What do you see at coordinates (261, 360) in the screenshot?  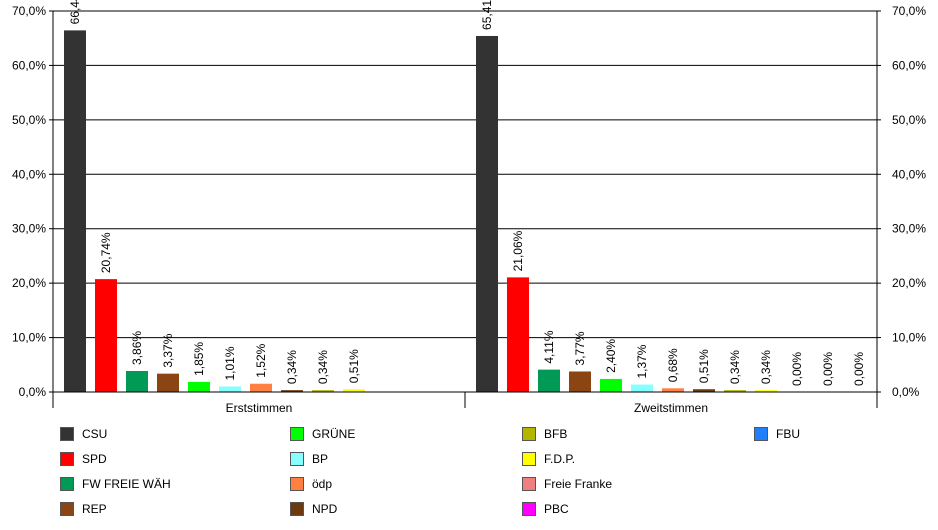 I see `data-label: 1,52%` at bounding box center [261, 360].